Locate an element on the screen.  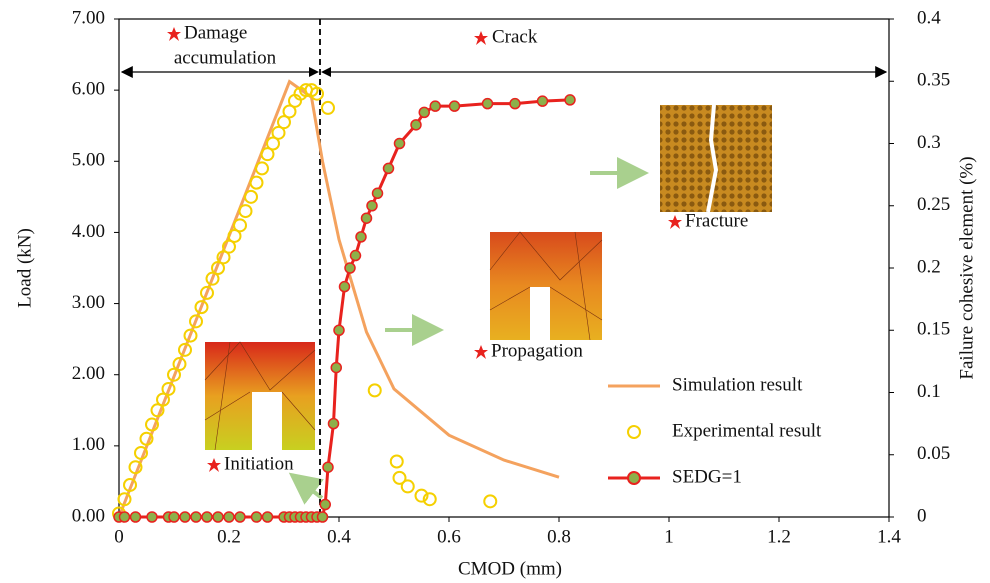
x-tick-label: 1.2 is located at coordinates (779, 536).